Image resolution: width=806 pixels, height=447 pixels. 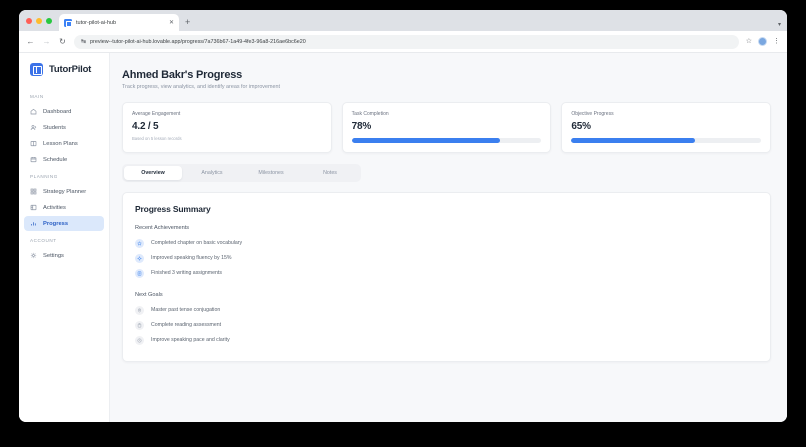 I want to click on sidebar-item-label: Lesson Plans, so click(x=60, y=143).